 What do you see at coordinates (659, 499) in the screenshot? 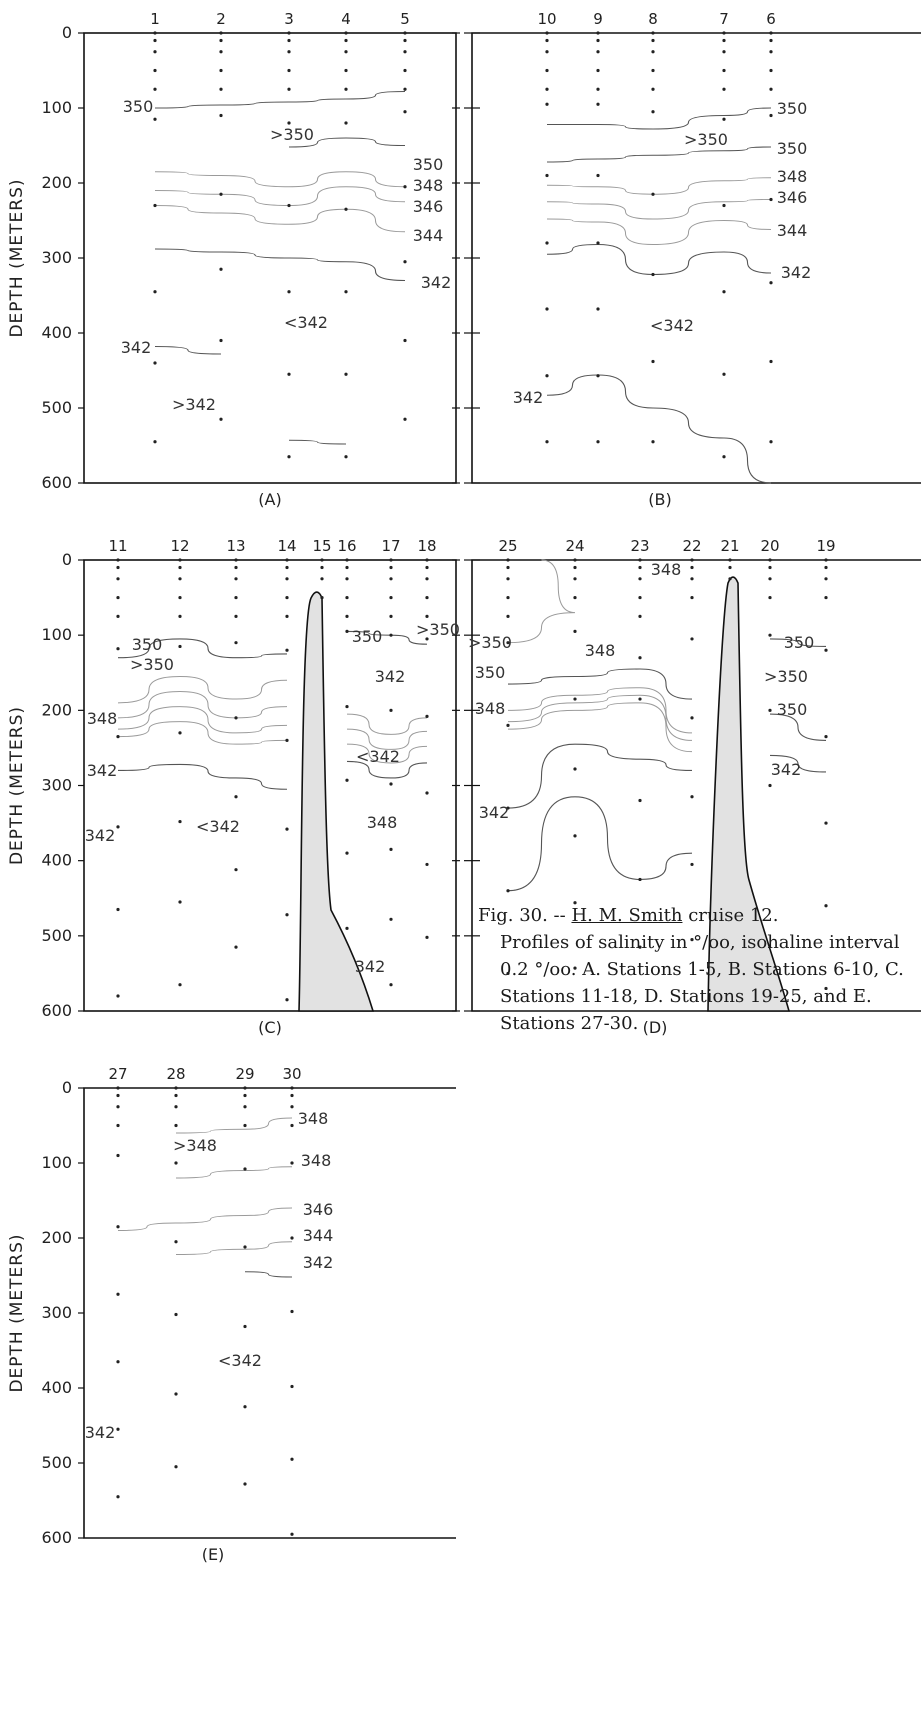
I see `panel-label: (B)` at bounding box center [659, 499].